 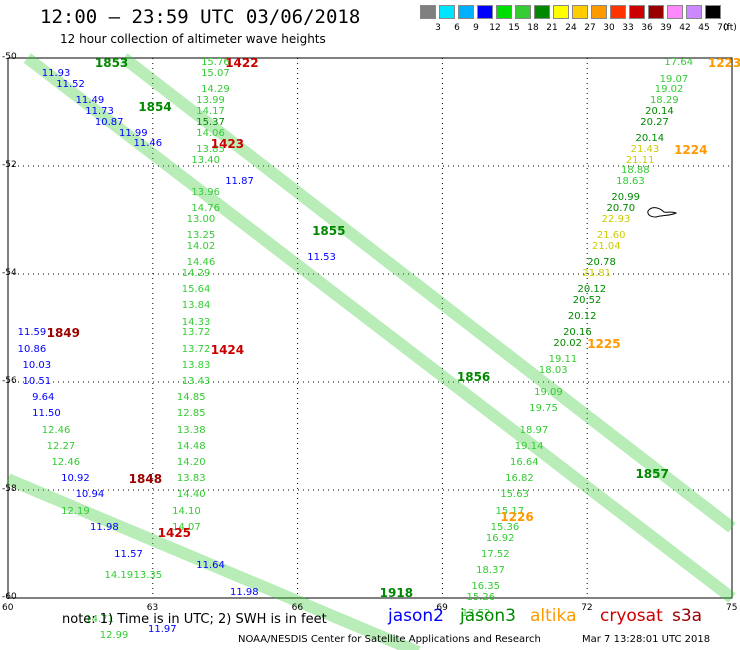 What do you see at coordinates (473, 376) in the screenshot?
I see `pass-number: 1856` at bounding box center [473, 376].